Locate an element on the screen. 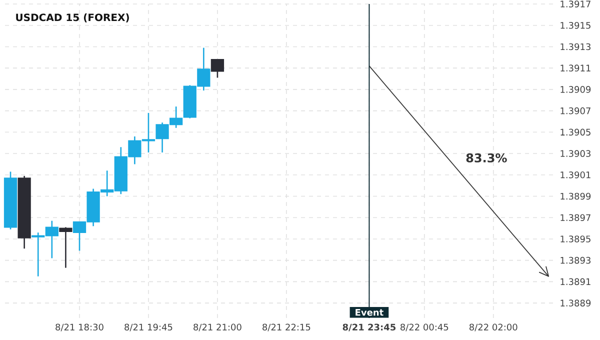 This screenshot has height=340, width=600. y-tick-label: 1.3897 is located at coordinates (575, 218).